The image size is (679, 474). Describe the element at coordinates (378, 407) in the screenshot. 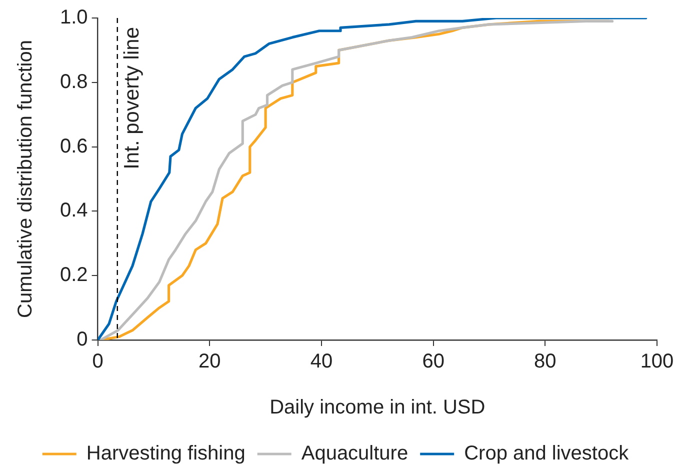

I see `x-axis-title: Daily income in int. USD` at that location.